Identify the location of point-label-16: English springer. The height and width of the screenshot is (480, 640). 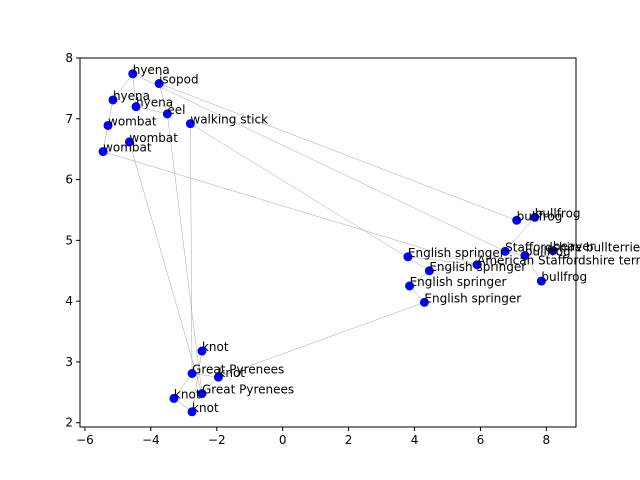
(477, 267).